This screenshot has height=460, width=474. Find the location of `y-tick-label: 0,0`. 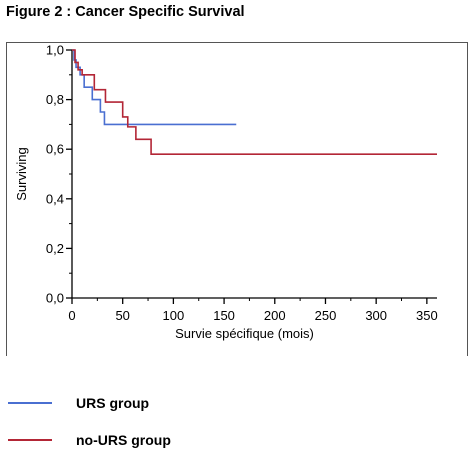

y-tick-label: 0,0 is located at coordinates (55, 298).